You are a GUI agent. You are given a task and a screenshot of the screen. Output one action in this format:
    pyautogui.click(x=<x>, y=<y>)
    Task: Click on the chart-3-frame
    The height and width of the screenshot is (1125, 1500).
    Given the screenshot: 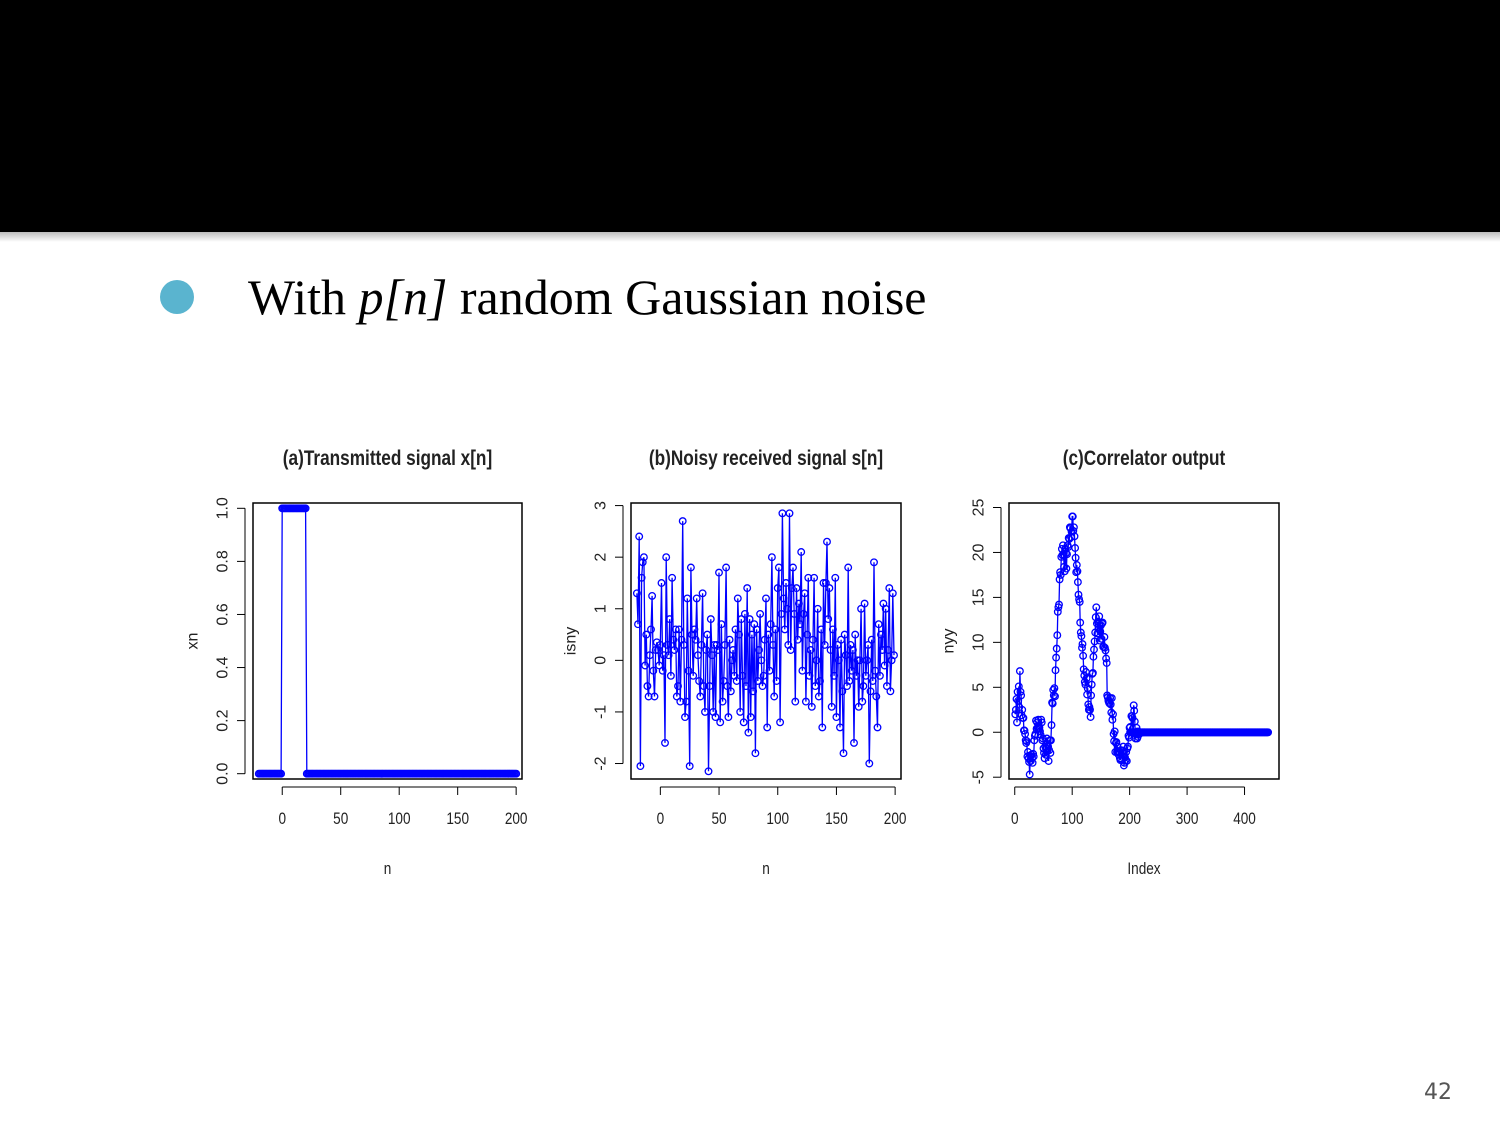 What is the action you would take?
    pyautogui.click(x=1144, y=641)
    